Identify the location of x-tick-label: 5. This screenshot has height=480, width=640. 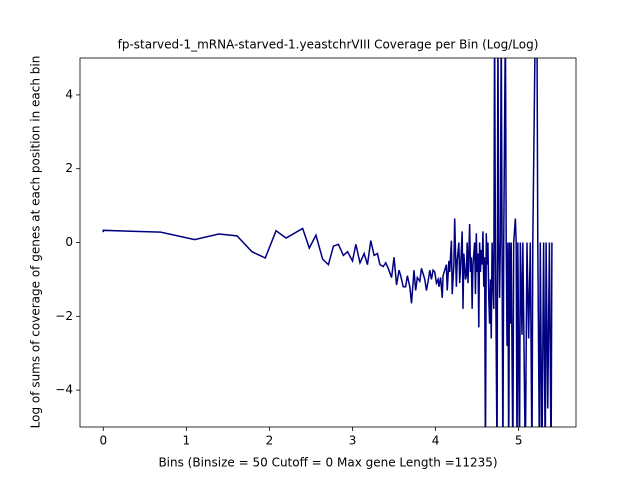
(519, 441).